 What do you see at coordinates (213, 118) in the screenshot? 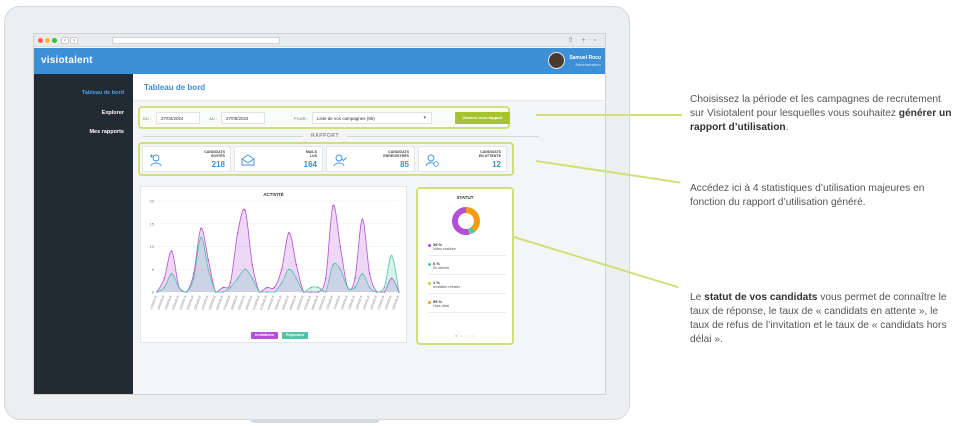
I see `to-label: AU :` at bounding box center [213, 118].